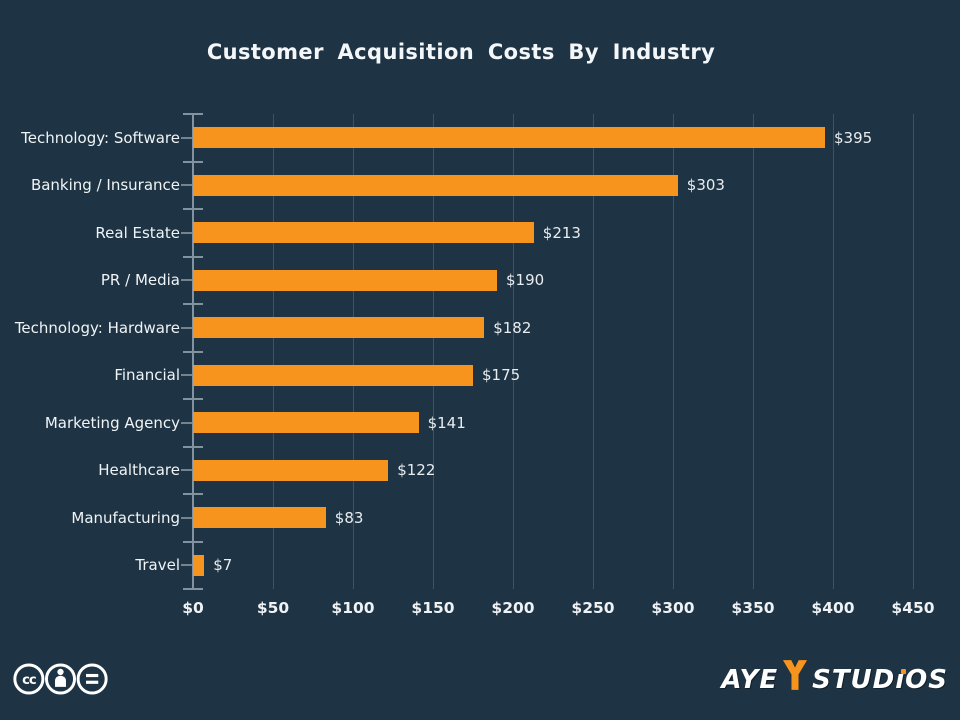  Describe the element at coordinates (750, 680) in the screenshot. I see `logo-text-prefix: AYE` at that location.